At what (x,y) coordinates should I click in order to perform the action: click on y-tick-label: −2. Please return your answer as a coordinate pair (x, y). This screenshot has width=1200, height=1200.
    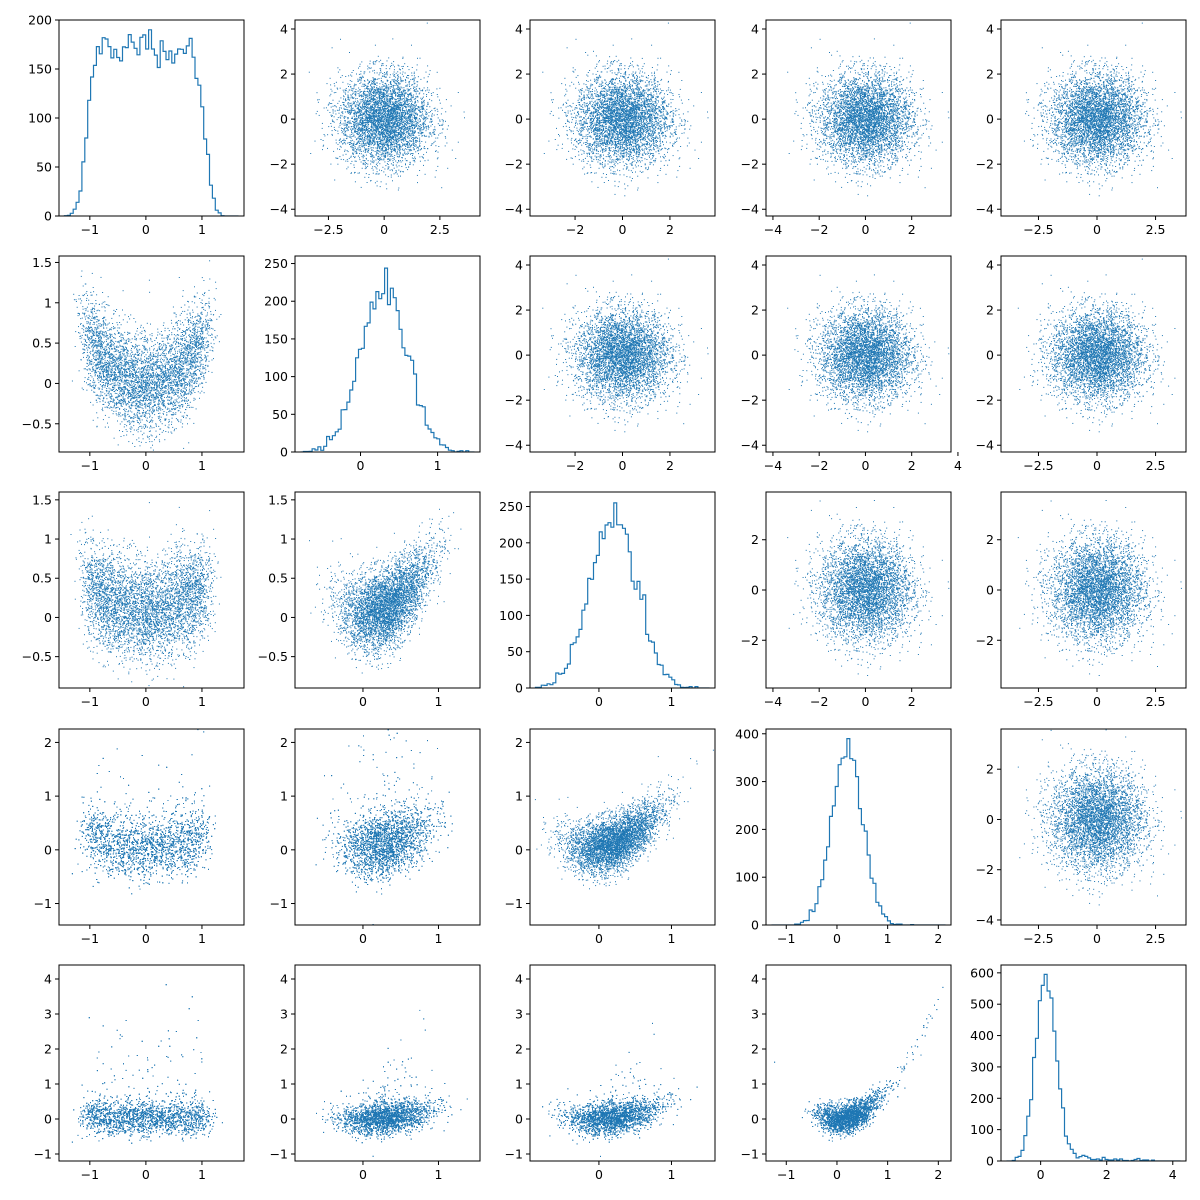
    Looking at the image, I should click on (279, 164).